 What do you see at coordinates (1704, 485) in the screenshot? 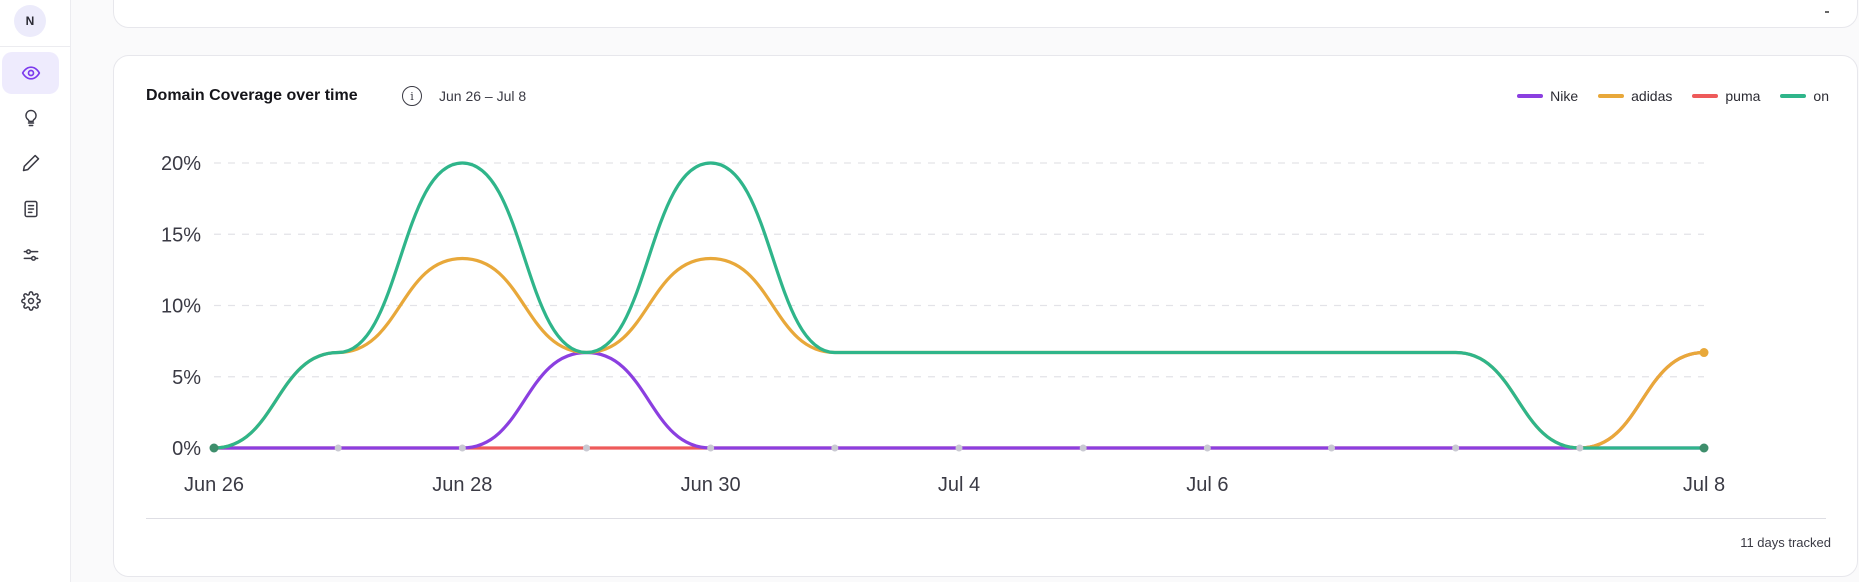
I see `x-tick-label: Jul 8` at bounding box center [1704, 485].